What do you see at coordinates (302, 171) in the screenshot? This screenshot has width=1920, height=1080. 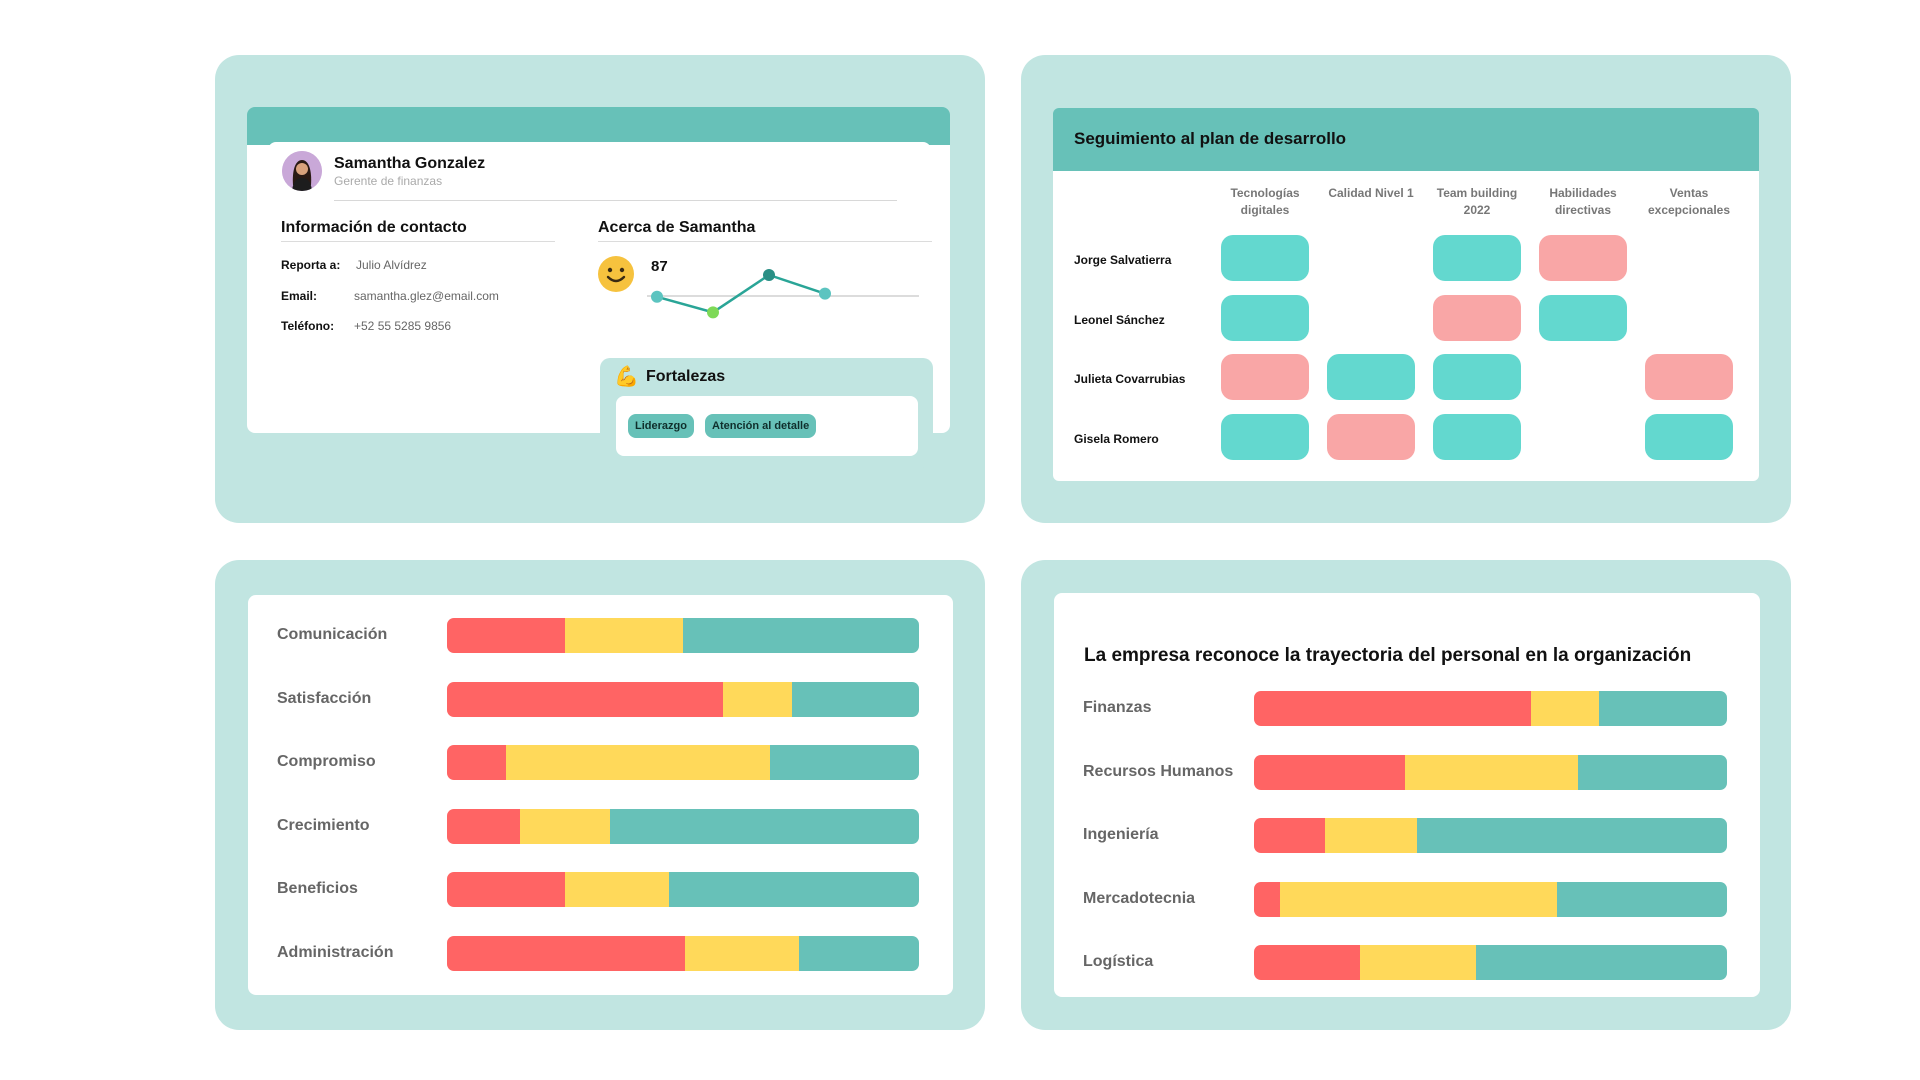 I see `avatar` at bounding box center [302, 171].